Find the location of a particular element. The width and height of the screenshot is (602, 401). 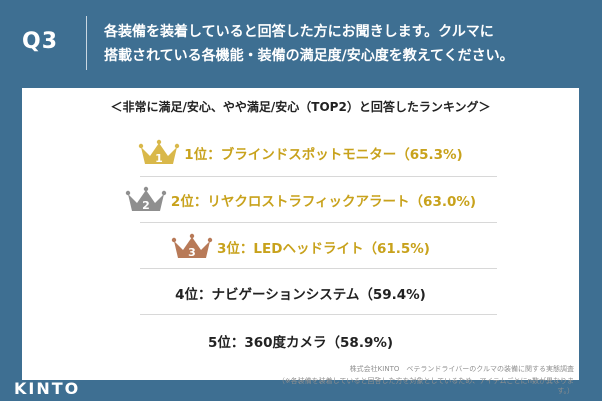

bronze-crown-icon: 3 is located at coordinates (192, 246).